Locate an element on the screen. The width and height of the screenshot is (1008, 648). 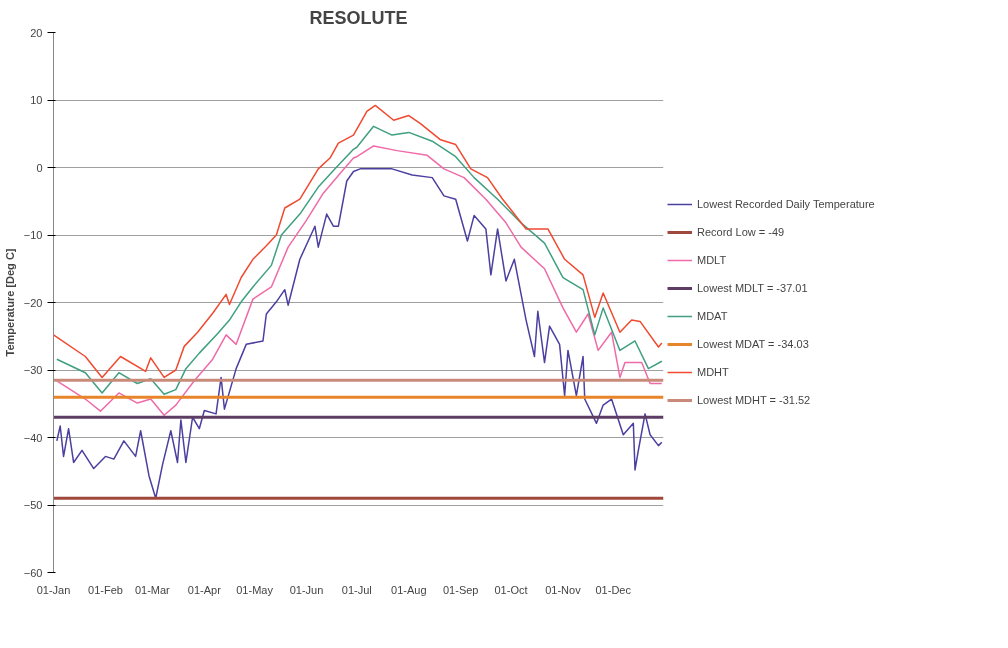
x-tick-label: 01-Feb is located at coordinates (105, 589).